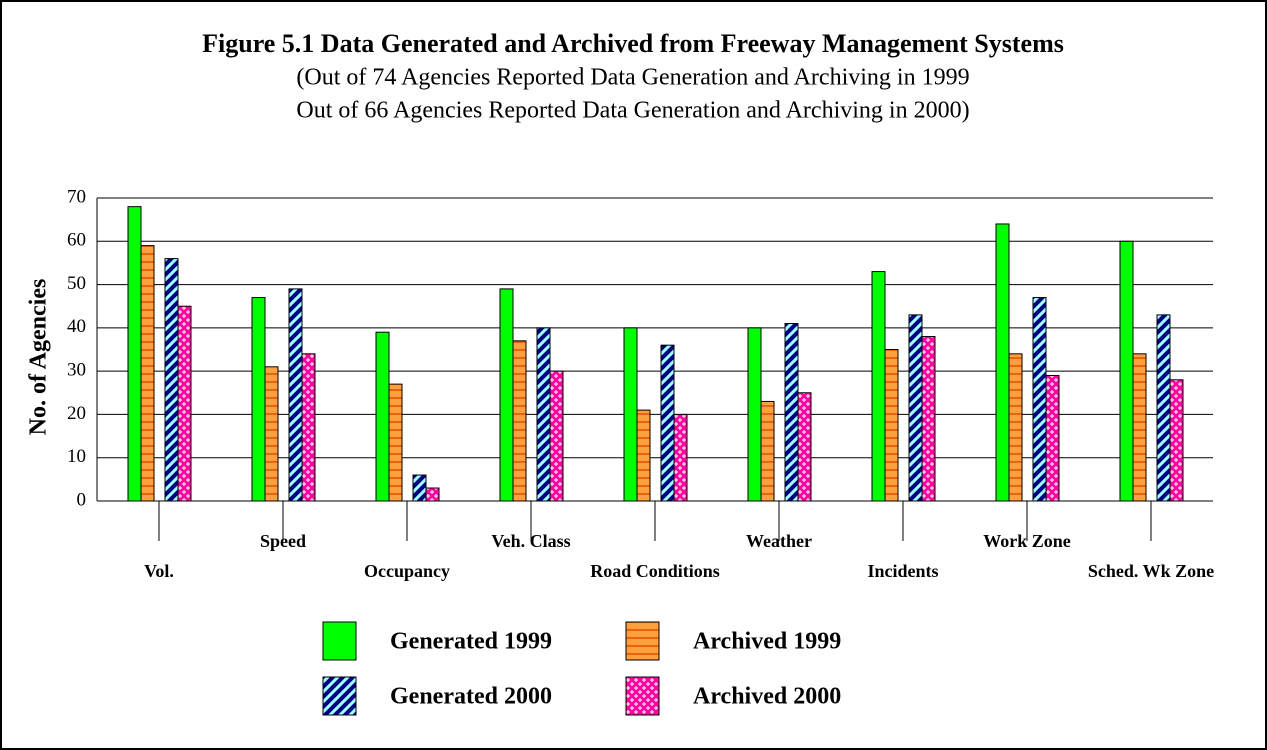 This screenshot has width=1267, height=750. I want to click on x-tick-label: Sched. Wk Zone, so click(1151, 571).